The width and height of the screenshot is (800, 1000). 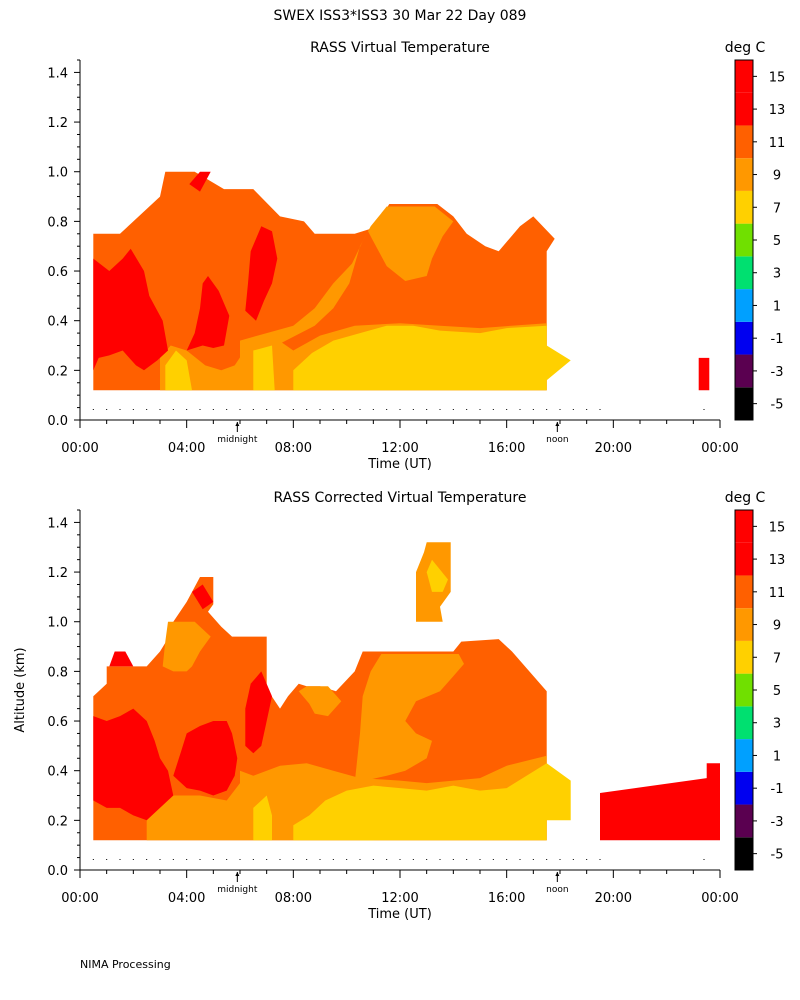 What do you see at coordinates (557, 890) in the screenshot?
I see `time-marker-label: noon` at bounding box center [557, 890].